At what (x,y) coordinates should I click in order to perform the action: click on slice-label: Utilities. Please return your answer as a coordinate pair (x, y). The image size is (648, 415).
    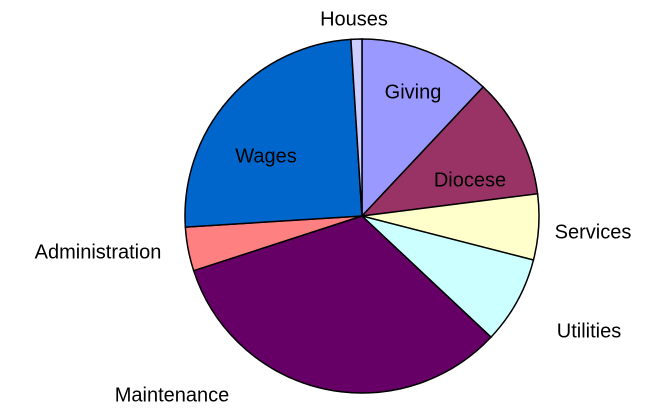
    Looking at the image, I should click on (589, 331).